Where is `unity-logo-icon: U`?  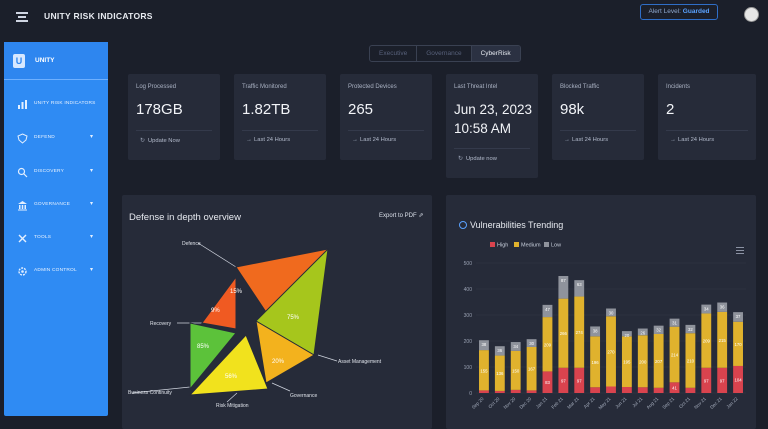 unity-logo-icon: U is located at coordinates (19, 61).